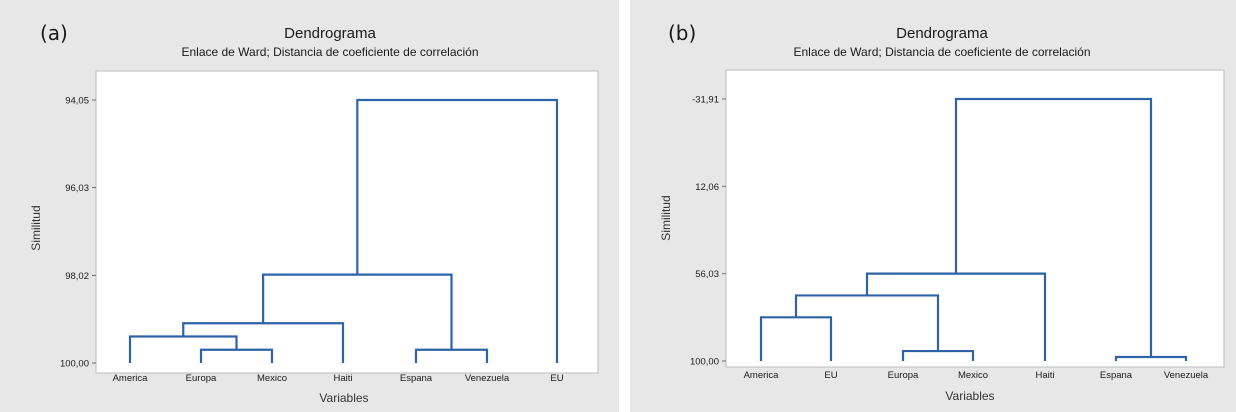 This screenshot has width=1236, height=412. Describe the element at coordinates (36, 227) in the screenshot. I see `panel-a-y-axis-title: Similitud` at that location.